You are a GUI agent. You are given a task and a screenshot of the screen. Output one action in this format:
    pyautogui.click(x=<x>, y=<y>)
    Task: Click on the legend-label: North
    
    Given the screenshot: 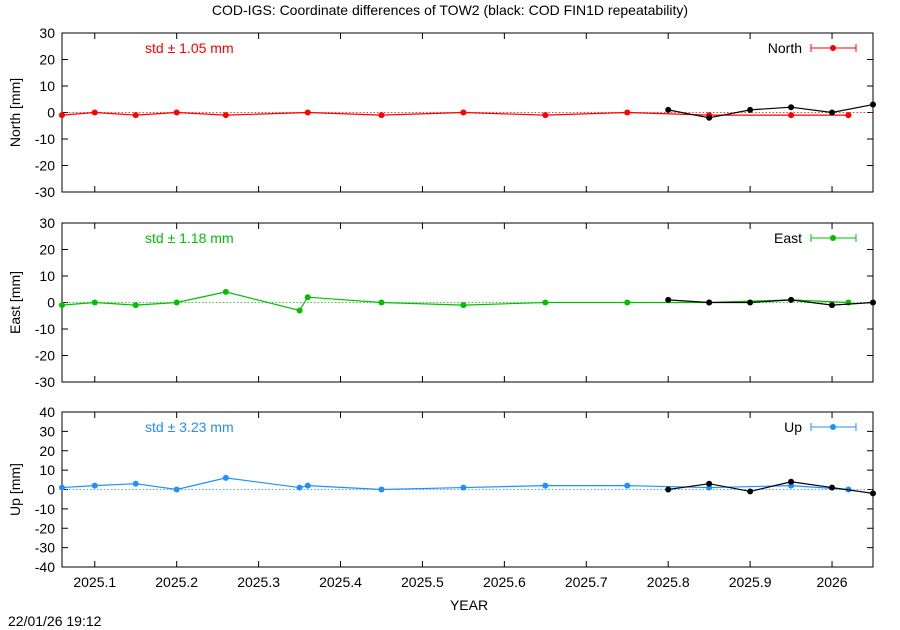 What is the action you would take?
    pyautogui.click(x=785, y=48)
    